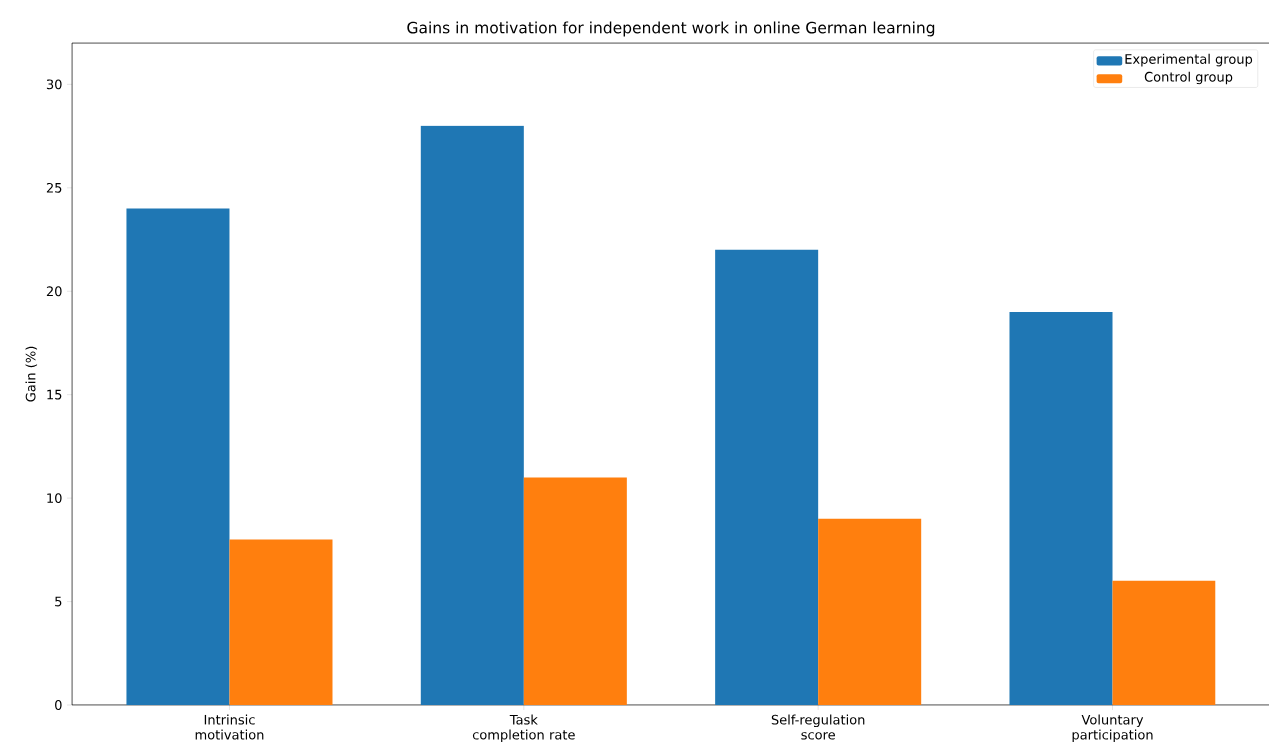  What do you see at coordinates (671, 29) in the screenshot?
I see `chart-title: Gains in motivation for independent work in online German learning` at bounding box center [671, 29].